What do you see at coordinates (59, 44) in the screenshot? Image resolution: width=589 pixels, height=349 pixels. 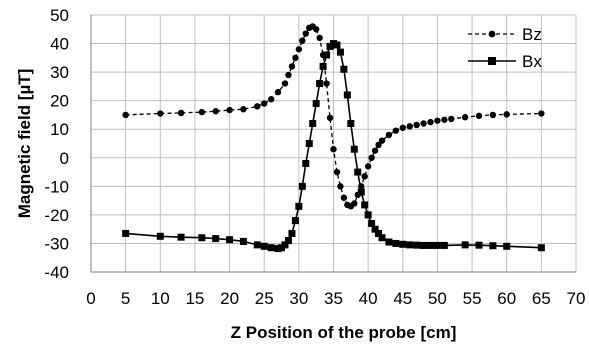 I see `y-tick-label: 40` at bounding box center [59, 44].